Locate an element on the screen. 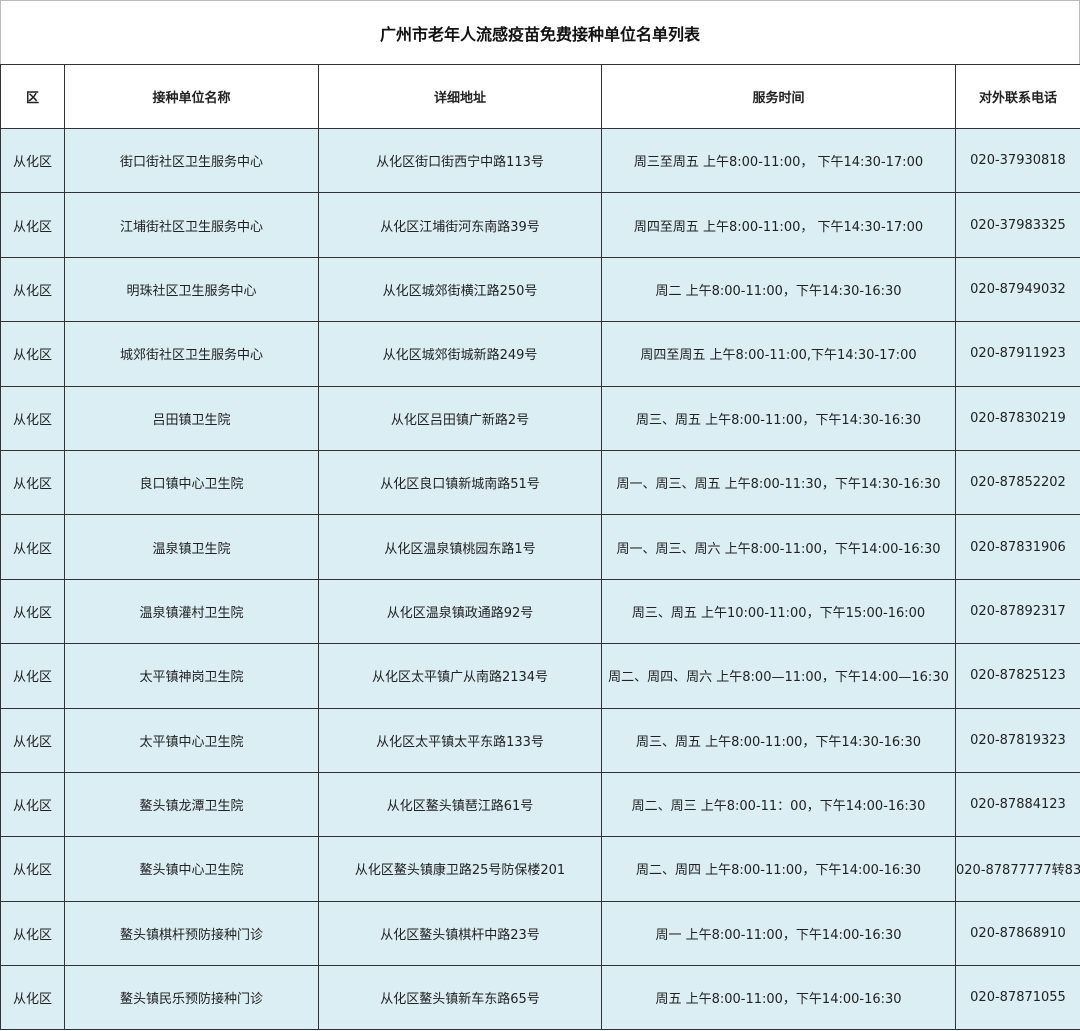  table-cell: 从化区城郊街横江路250号 is located at coordinates (460, 289).